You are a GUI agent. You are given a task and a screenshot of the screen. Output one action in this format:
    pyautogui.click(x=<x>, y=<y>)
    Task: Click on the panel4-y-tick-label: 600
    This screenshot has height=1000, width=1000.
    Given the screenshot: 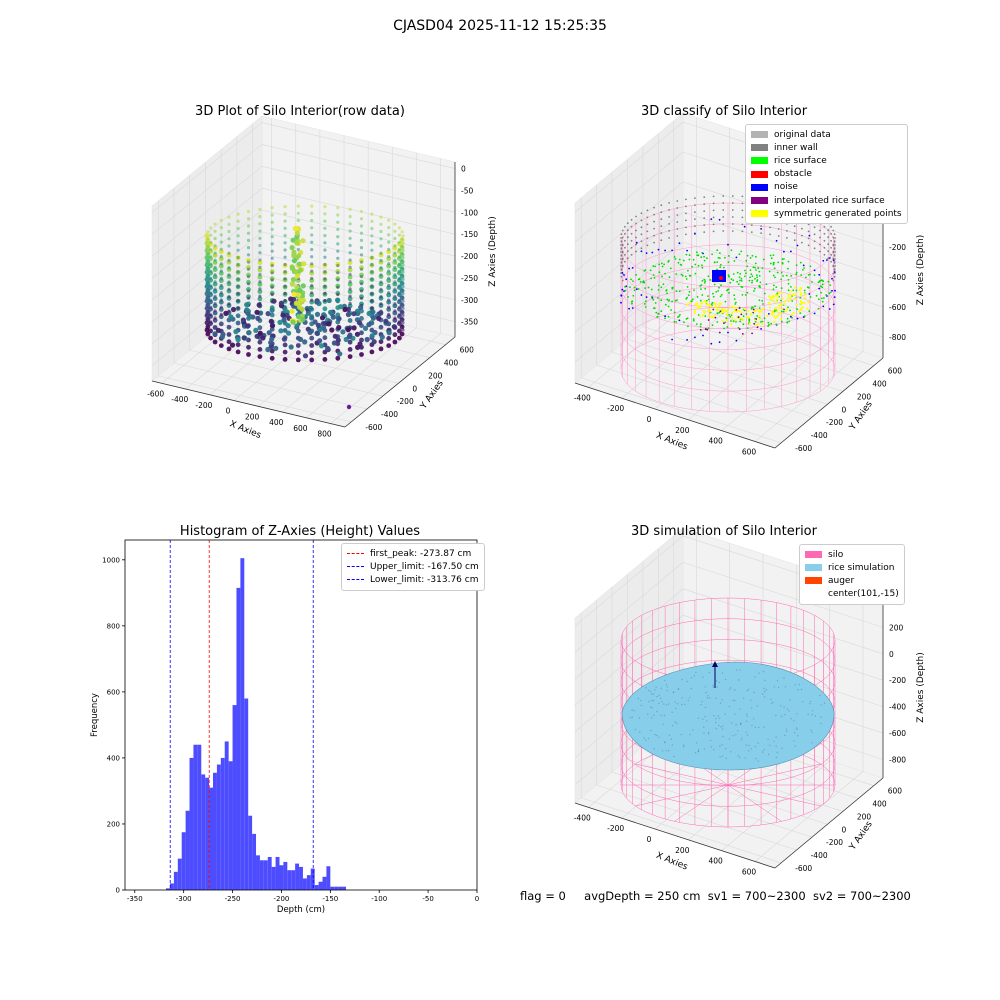 What is the action you would take?
    pyautogui.click(x=895, y=791)
    